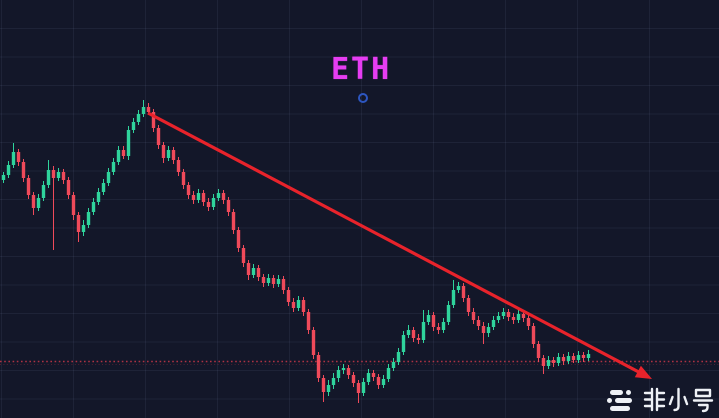 The width and height of the screenshot is (719, 418). Describe the element at coordinates (363, 98) in the screenshot. I see `blue-ring-marker` at that location.